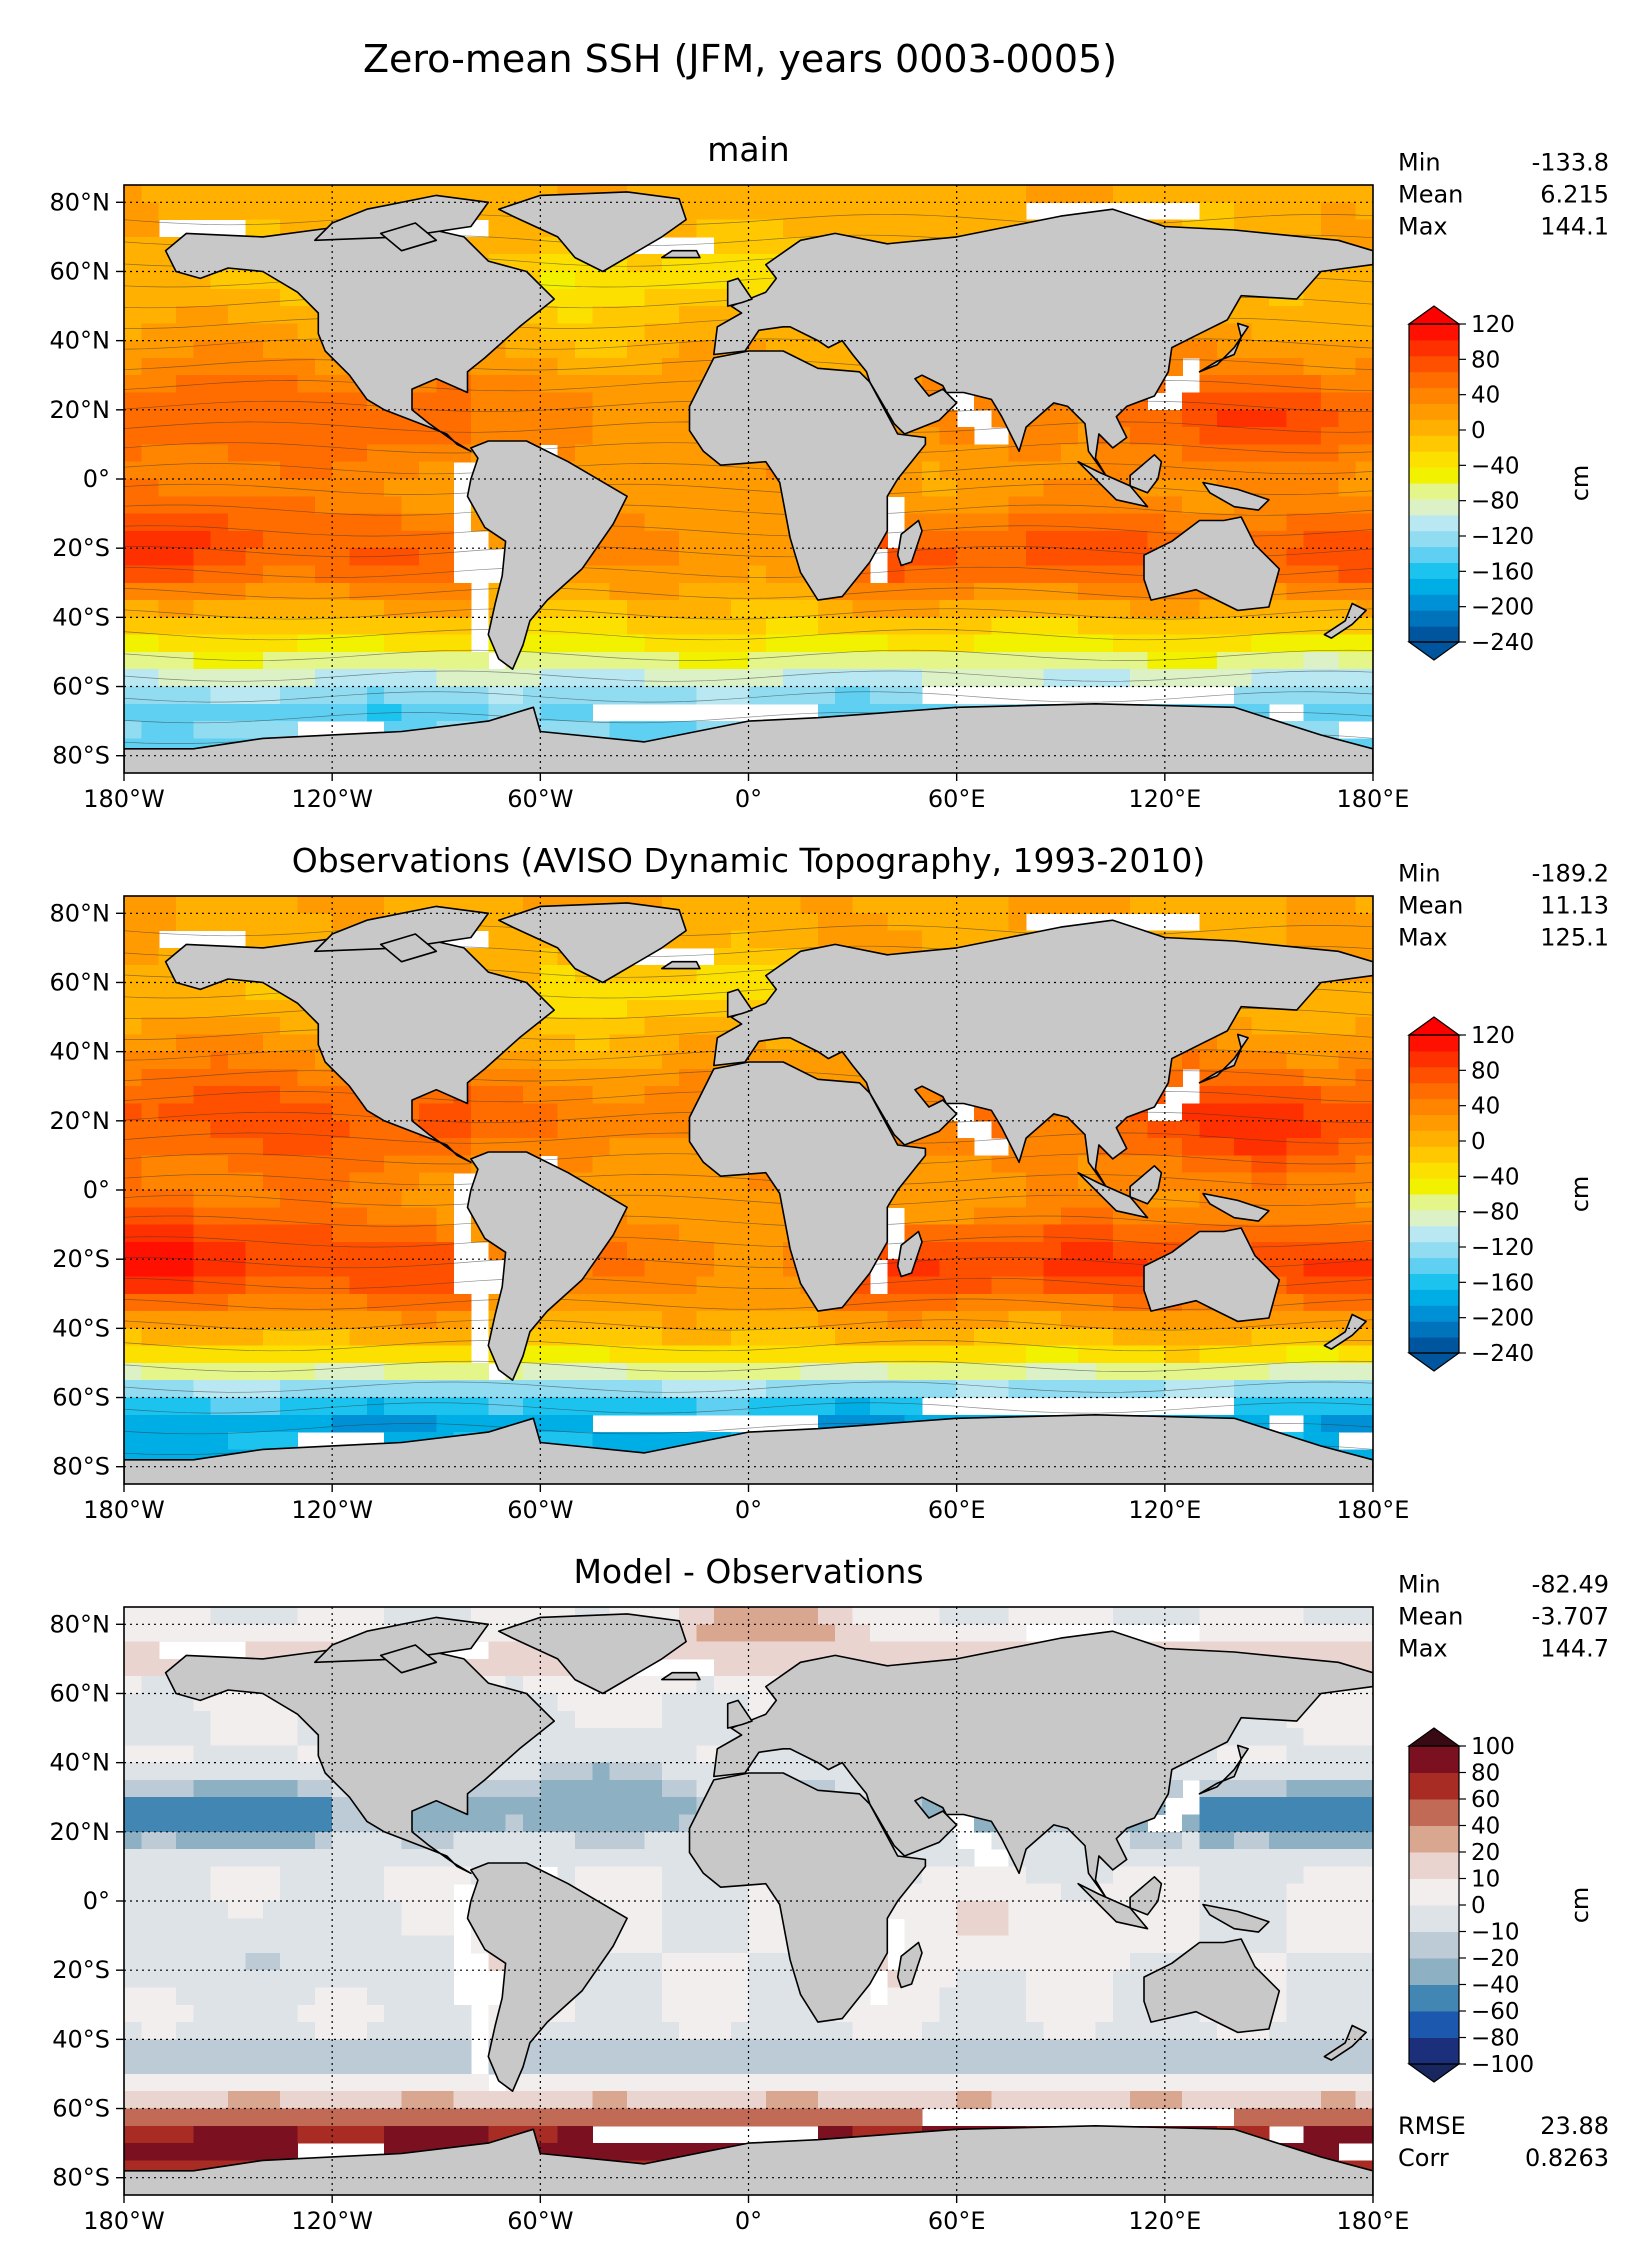  What do you see at coordinates (1432, 2126) in the screenshot?
I see `stat-label: RMSE` at bounding box center [1432, 2126].